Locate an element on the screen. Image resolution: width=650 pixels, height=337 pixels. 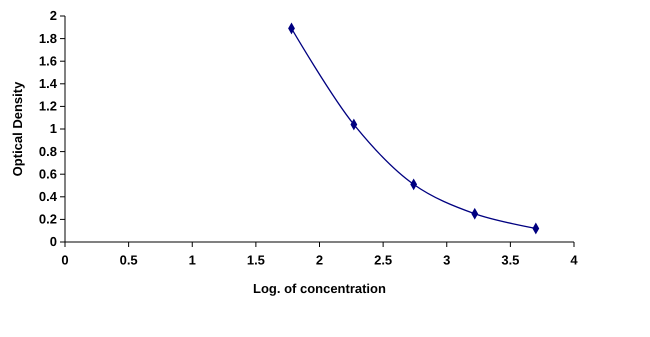
x-tick-label: 1 is located at coordinates (192, 260).